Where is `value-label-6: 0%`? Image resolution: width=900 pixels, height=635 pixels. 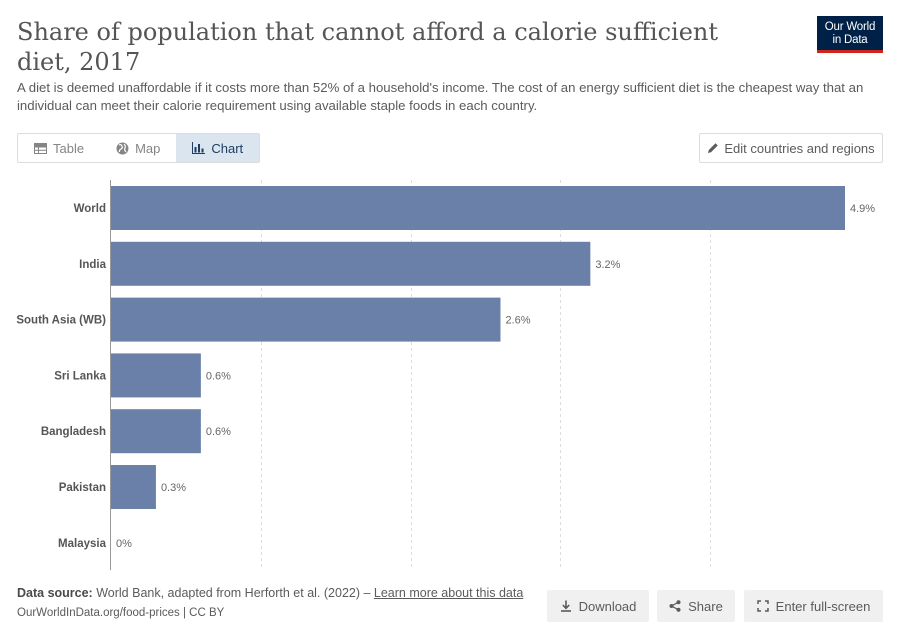 value-label-6: 0% is located at coordinates (124, 544).